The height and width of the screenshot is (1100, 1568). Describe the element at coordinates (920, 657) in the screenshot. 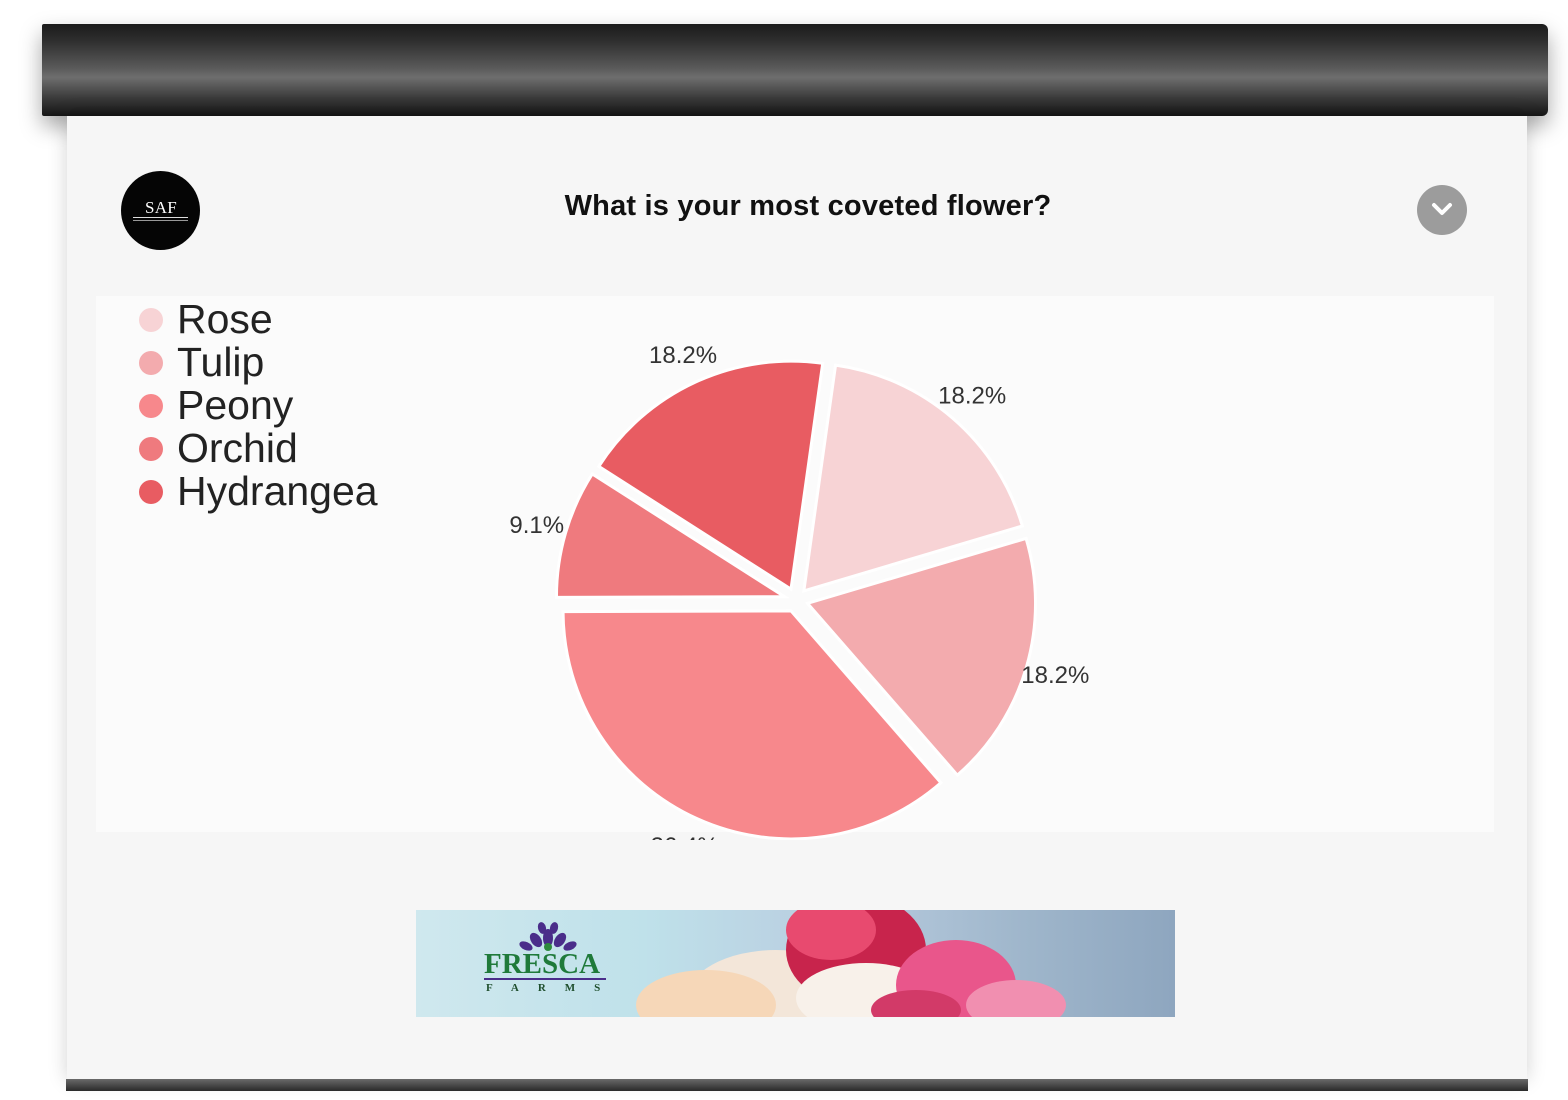

I see `pie-slice-tulip` at that location.